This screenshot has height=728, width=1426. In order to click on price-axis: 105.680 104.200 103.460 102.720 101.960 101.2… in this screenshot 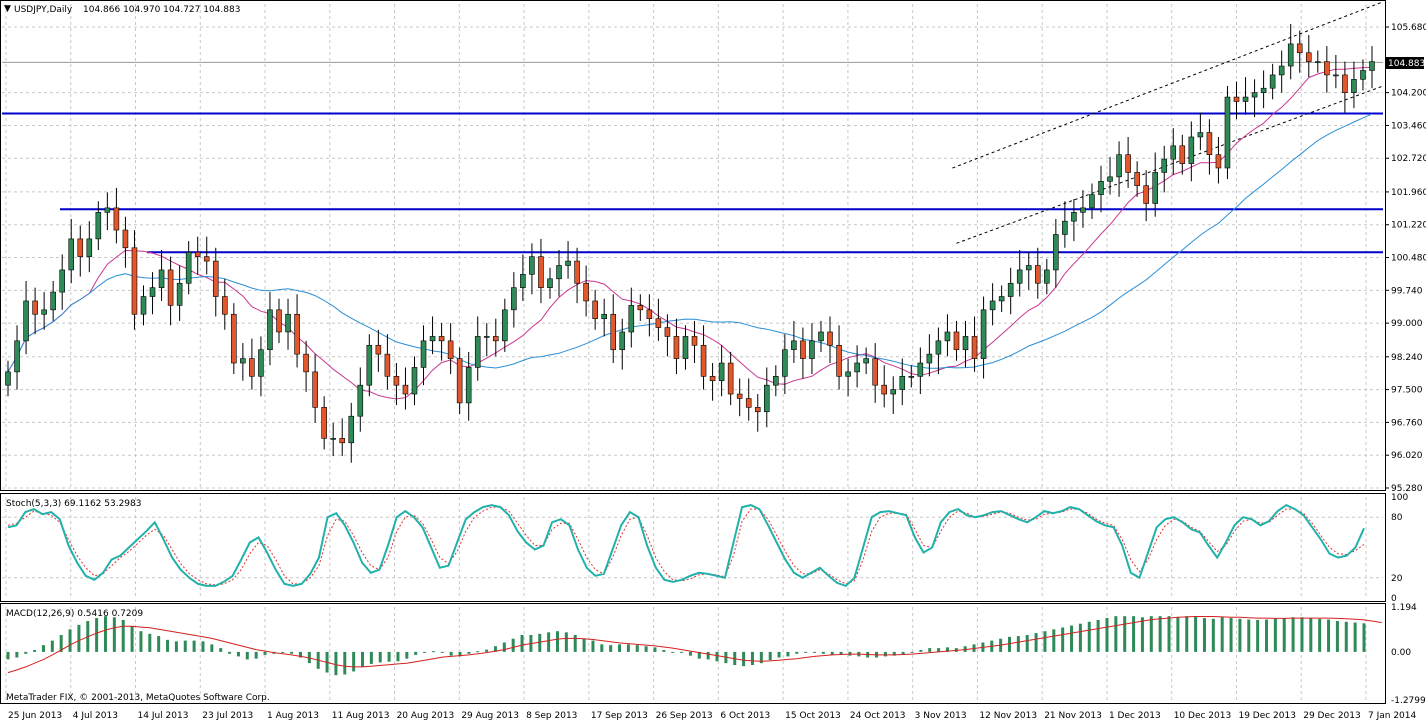, I will do `click(1405, 364)`.